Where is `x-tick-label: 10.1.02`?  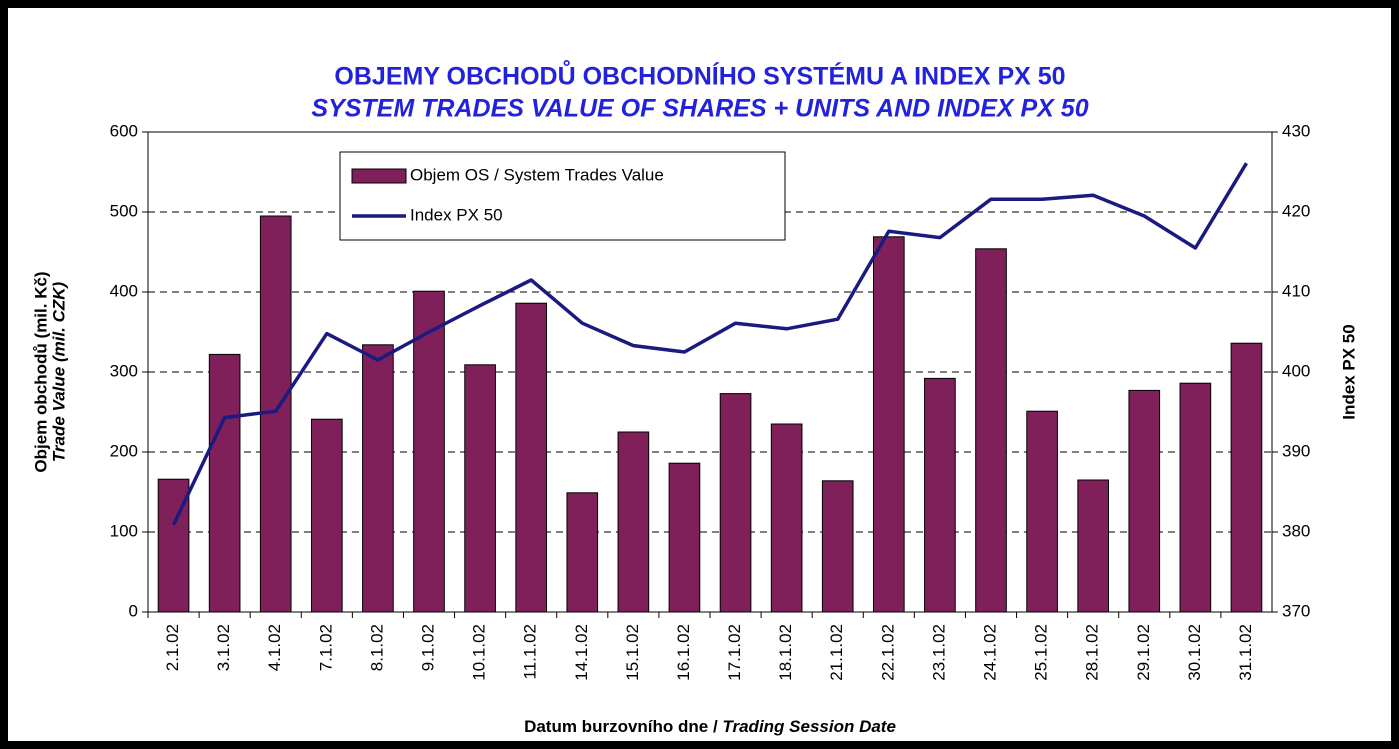 x-tick-label: 10.1.02 is located at coordinates (479, 652).